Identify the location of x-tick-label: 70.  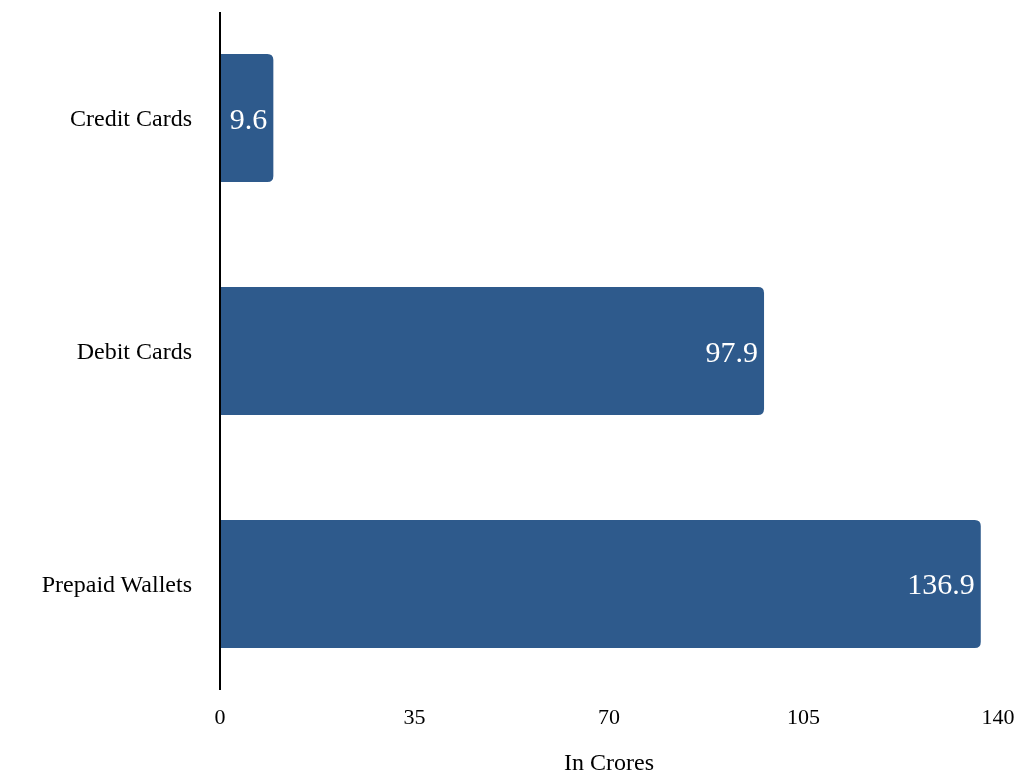
(609, 716).